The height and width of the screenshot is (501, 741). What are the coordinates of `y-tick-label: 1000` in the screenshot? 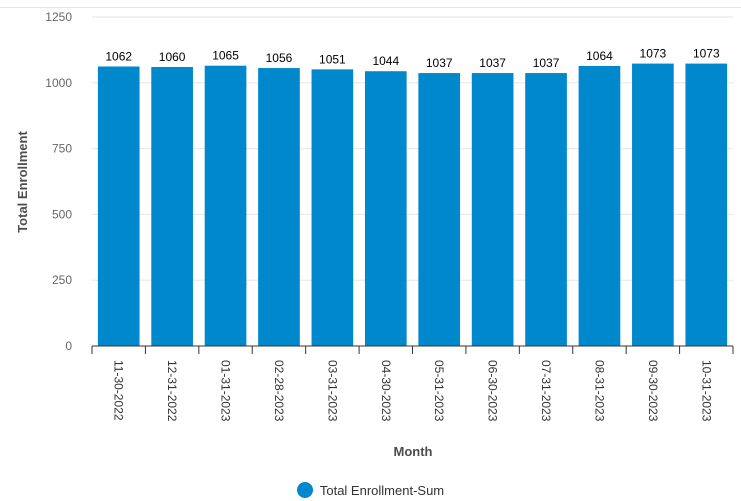 It's located at (58, 83).